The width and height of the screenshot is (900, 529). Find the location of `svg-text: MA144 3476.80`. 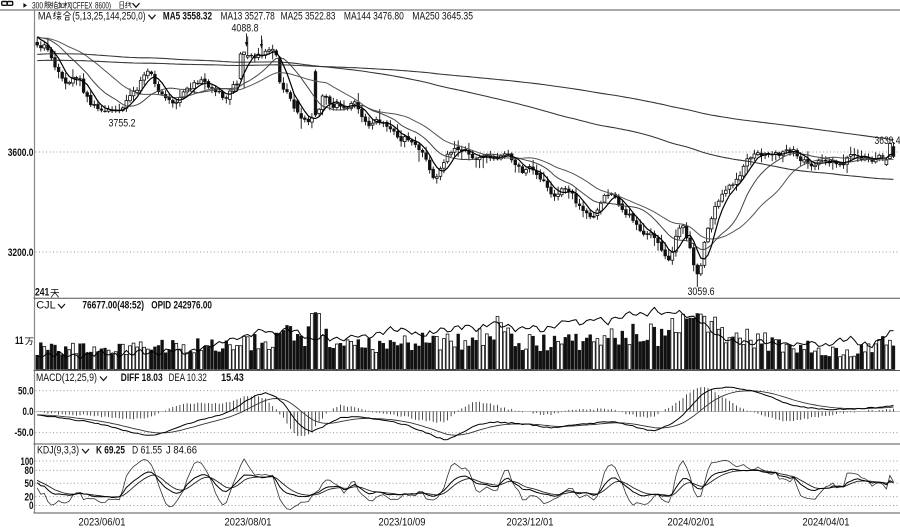

svg-text: MA144 3476.80 is located at coordinates (374, 16).